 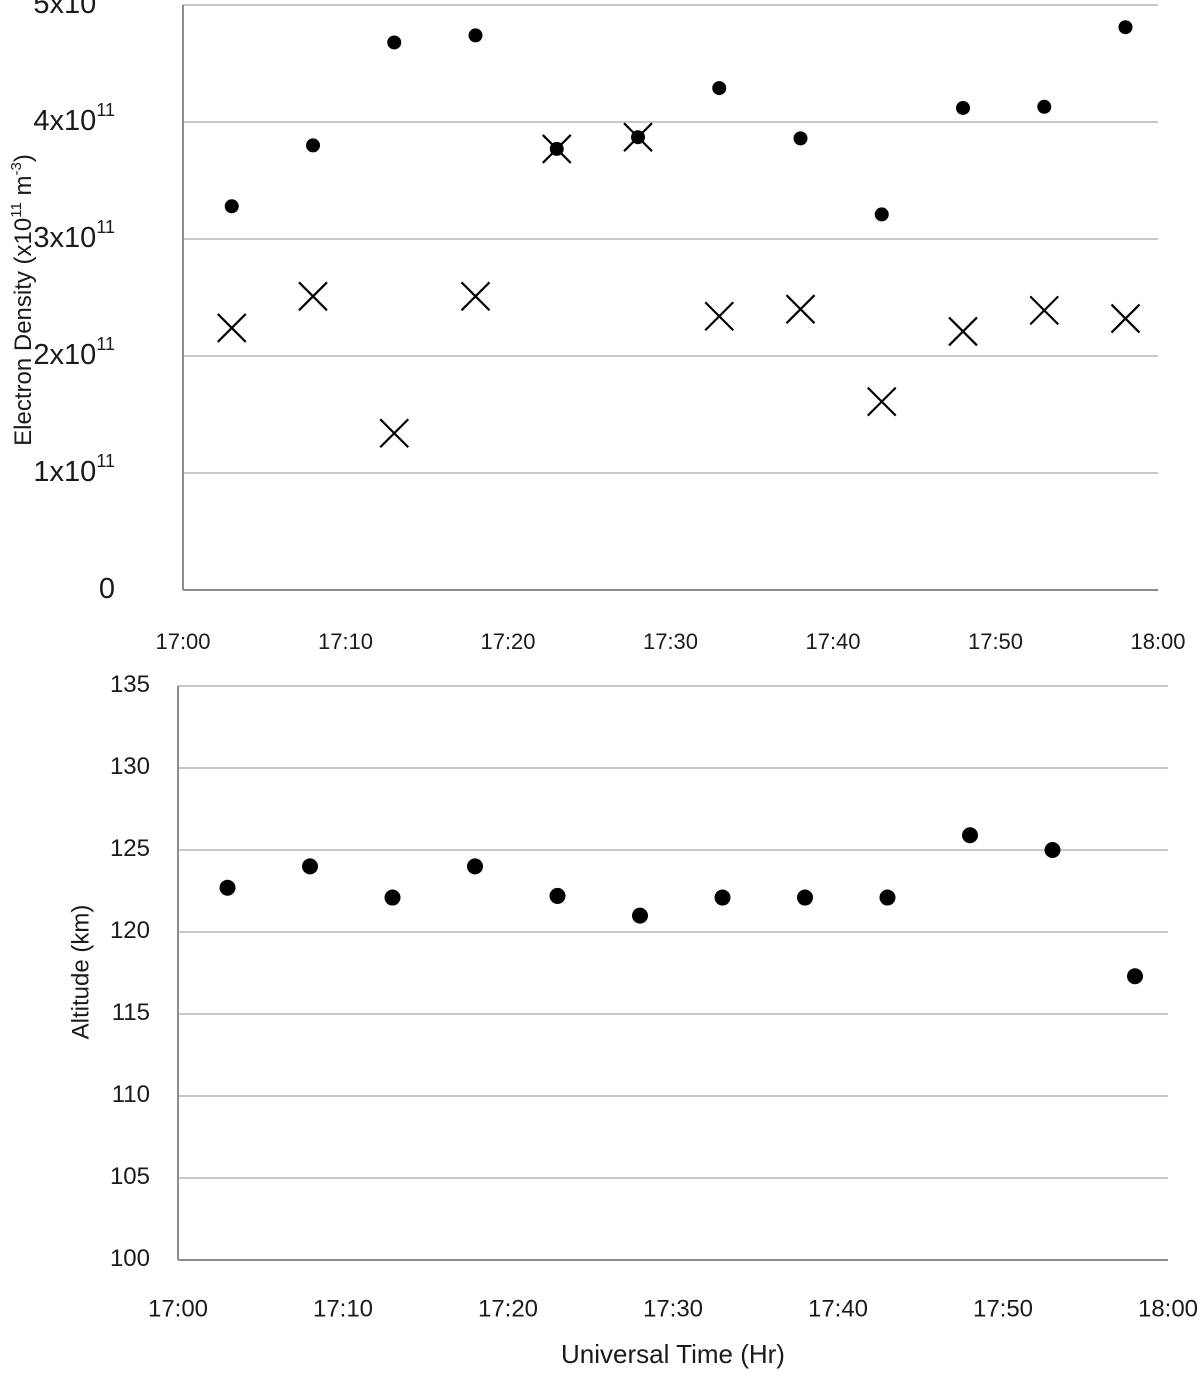 What do you see at coordinates (130, 766) in the screenshot?
I see `y-tick-label: 130` at bounding box center [130, 766].